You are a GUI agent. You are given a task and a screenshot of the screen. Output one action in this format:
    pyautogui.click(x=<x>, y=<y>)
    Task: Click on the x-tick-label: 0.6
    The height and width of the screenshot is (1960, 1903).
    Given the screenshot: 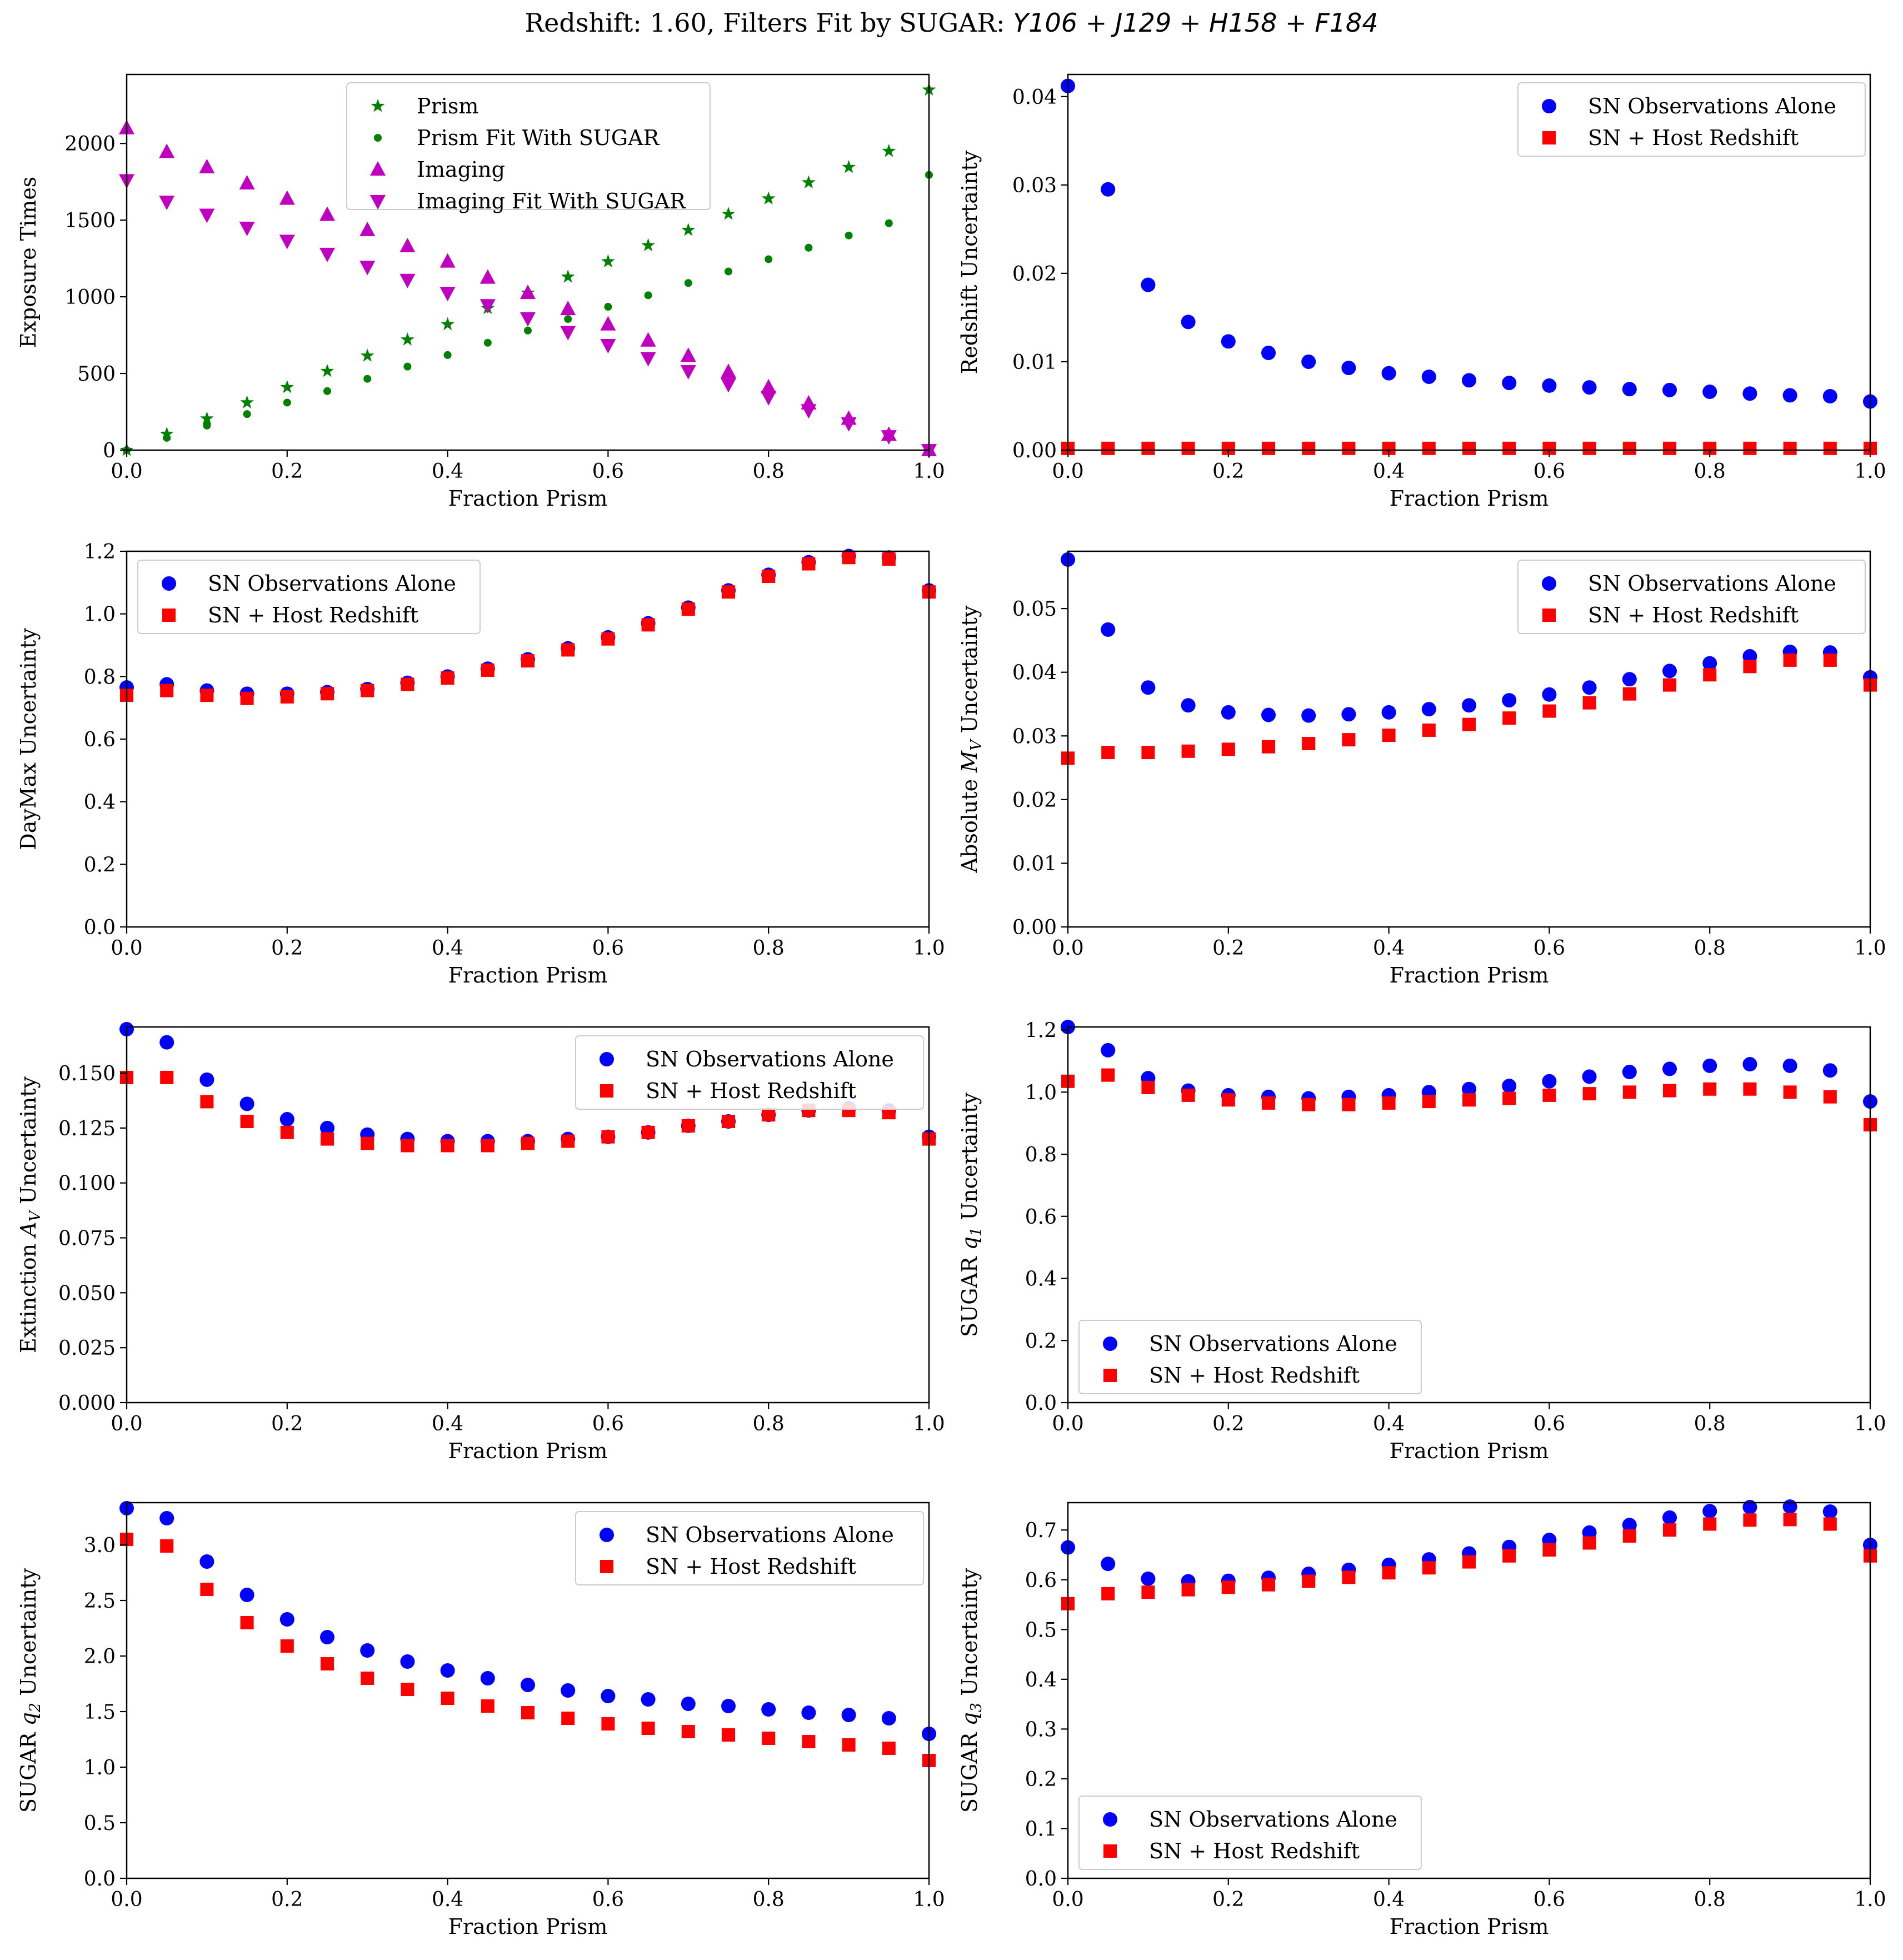 What is the action you would take?
    pyautogui.click(x=608, y=1900)
    